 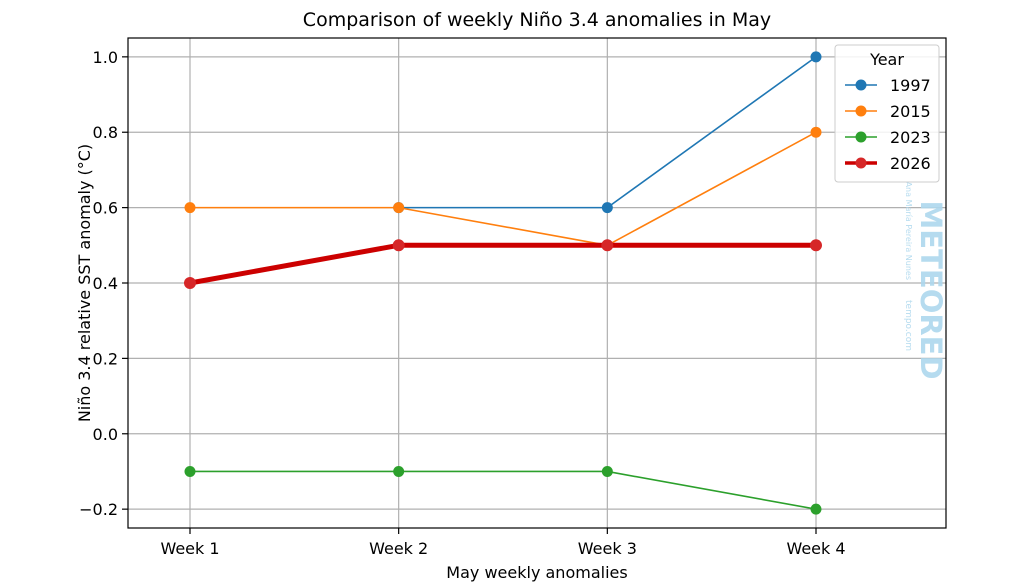 What do you see at coordinates (98, 509) in the screenshot?
I see `y-tick-label: −0.2` at bounding box center [98, 509].